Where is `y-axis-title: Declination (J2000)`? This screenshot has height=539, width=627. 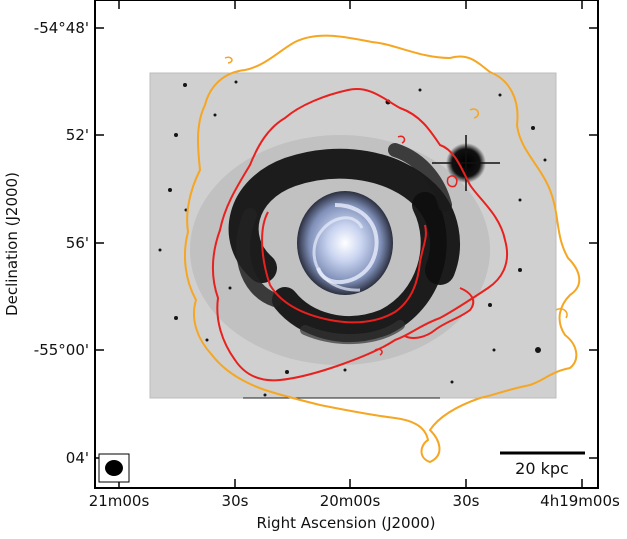 y-axis-title: Declination (J2000) is located at coordinates (12, 244).